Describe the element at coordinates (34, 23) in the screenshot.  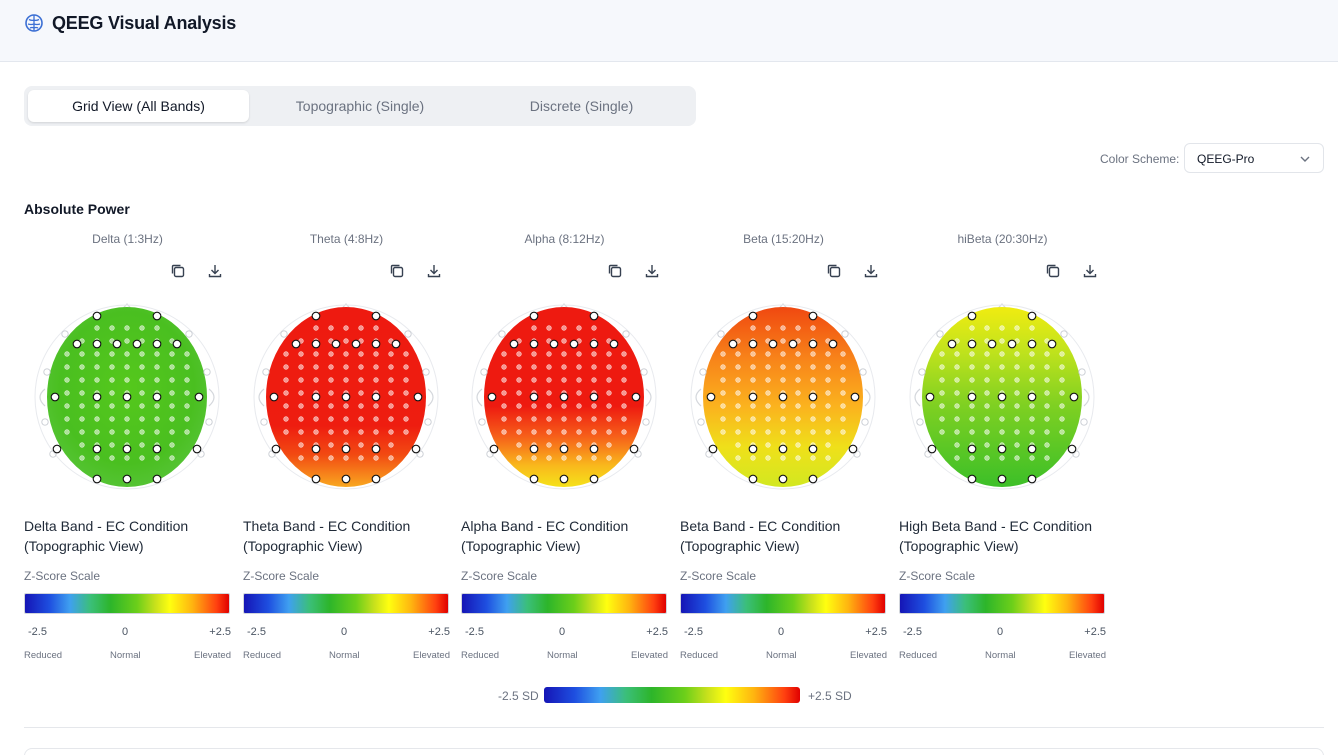
I see `brain-icon` at that location.